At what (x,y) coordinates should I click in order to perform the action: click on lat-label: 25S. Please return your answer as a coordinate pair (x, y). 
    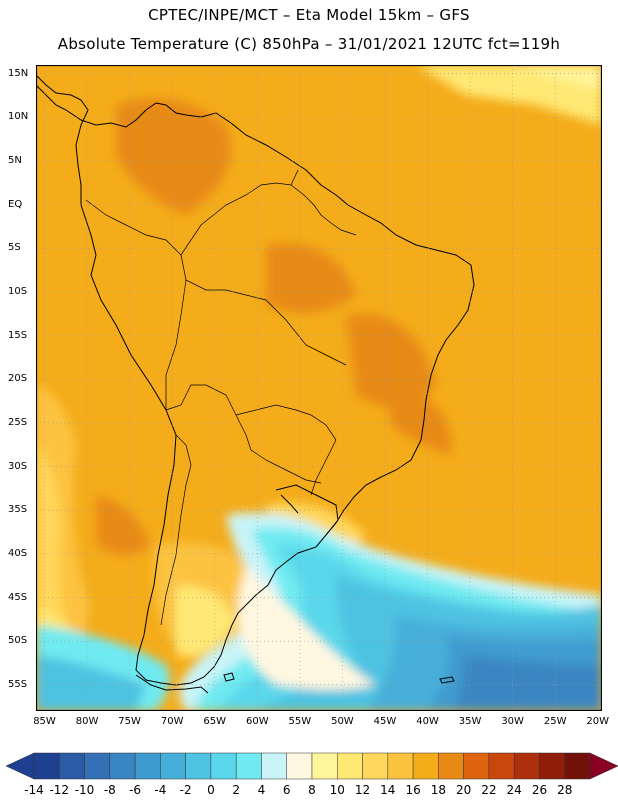
    Looking at the image, I should click on (18, 422).